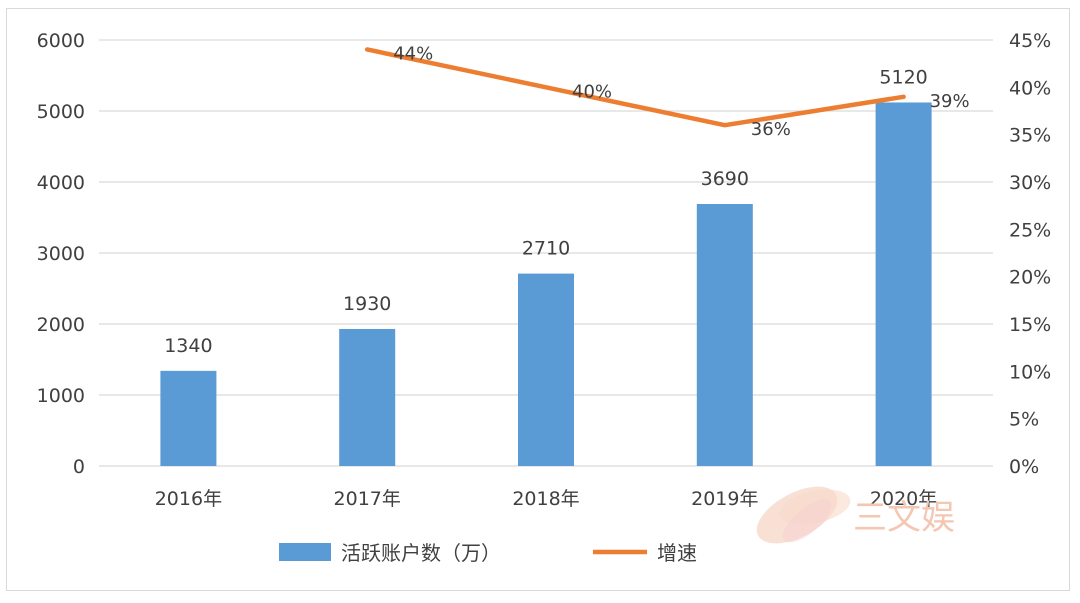 This screenshot has width=1080, height=603. Describe the element at coordinates (61, 396) in the screenshot. I see `y-left-tick-label: 1000` at that location.